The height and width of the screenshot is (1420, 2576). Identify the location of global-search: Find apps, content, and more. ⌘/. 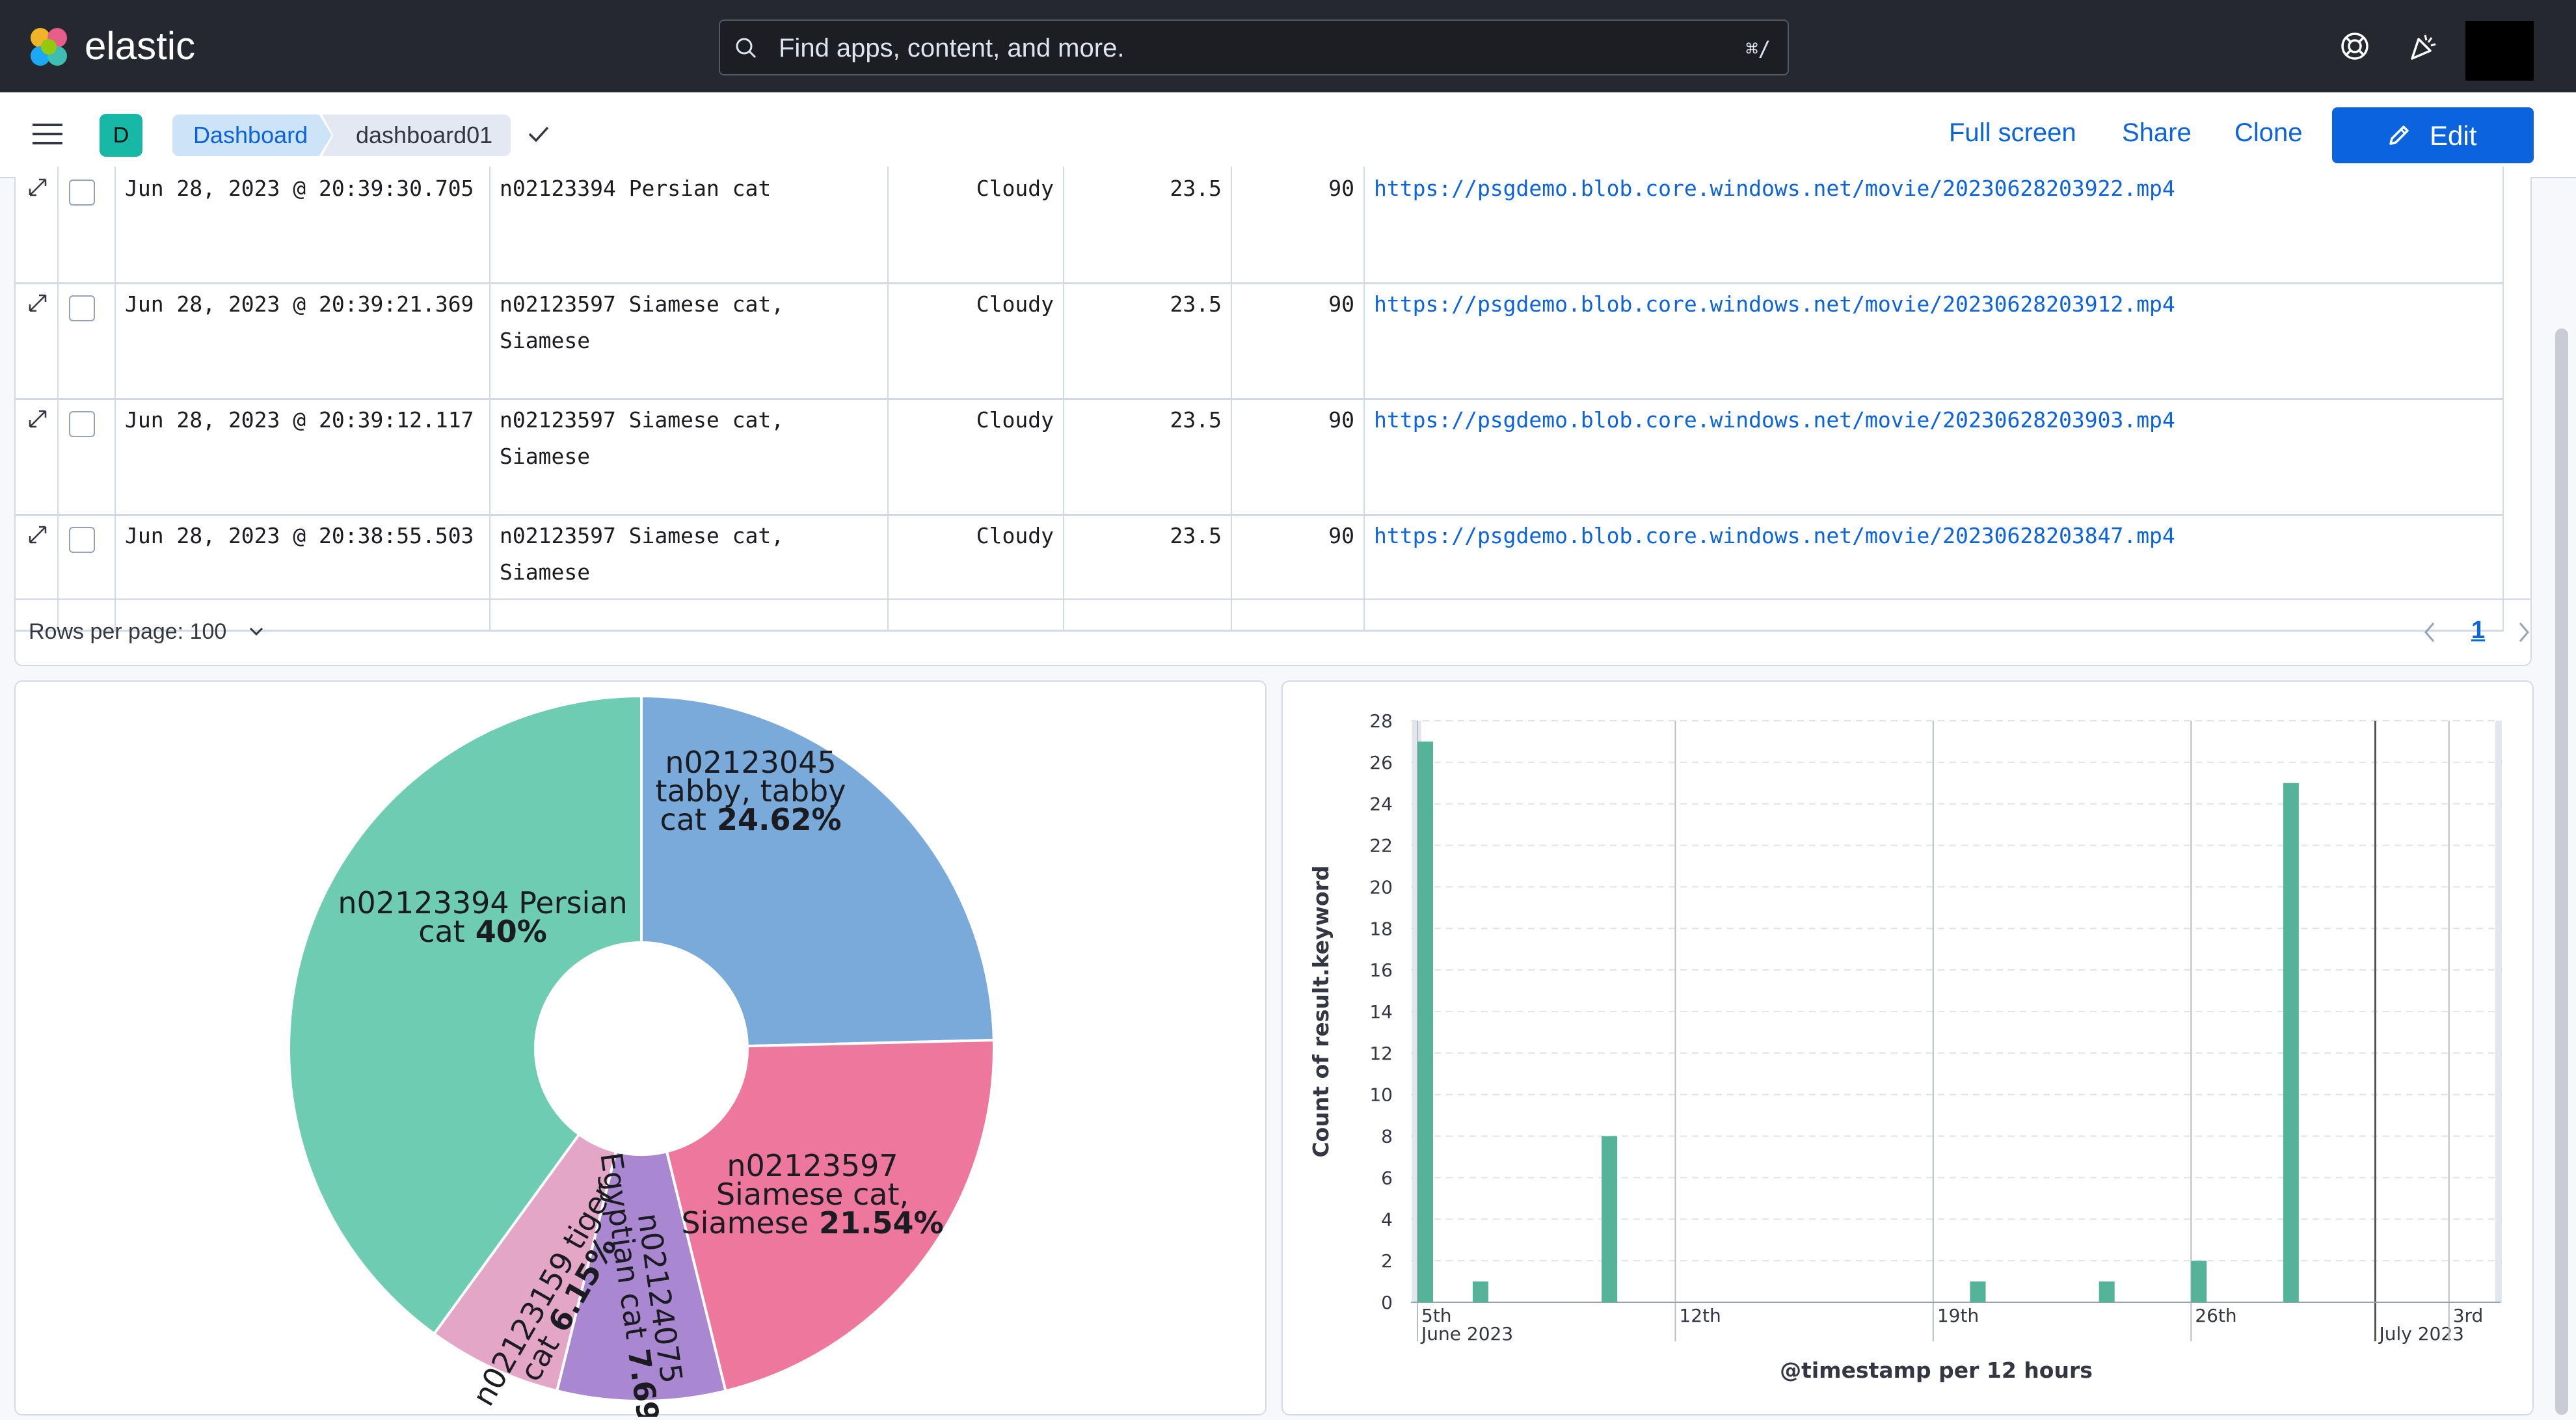
(1254, 47).